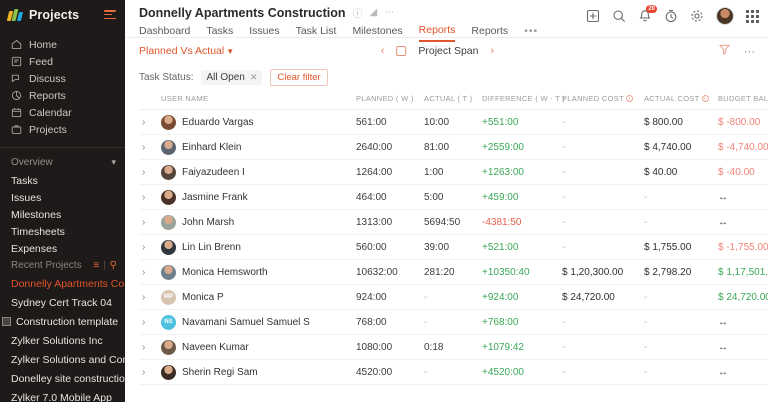  I want to click on sidebar-item-issues: Issues, so click(26, 197).